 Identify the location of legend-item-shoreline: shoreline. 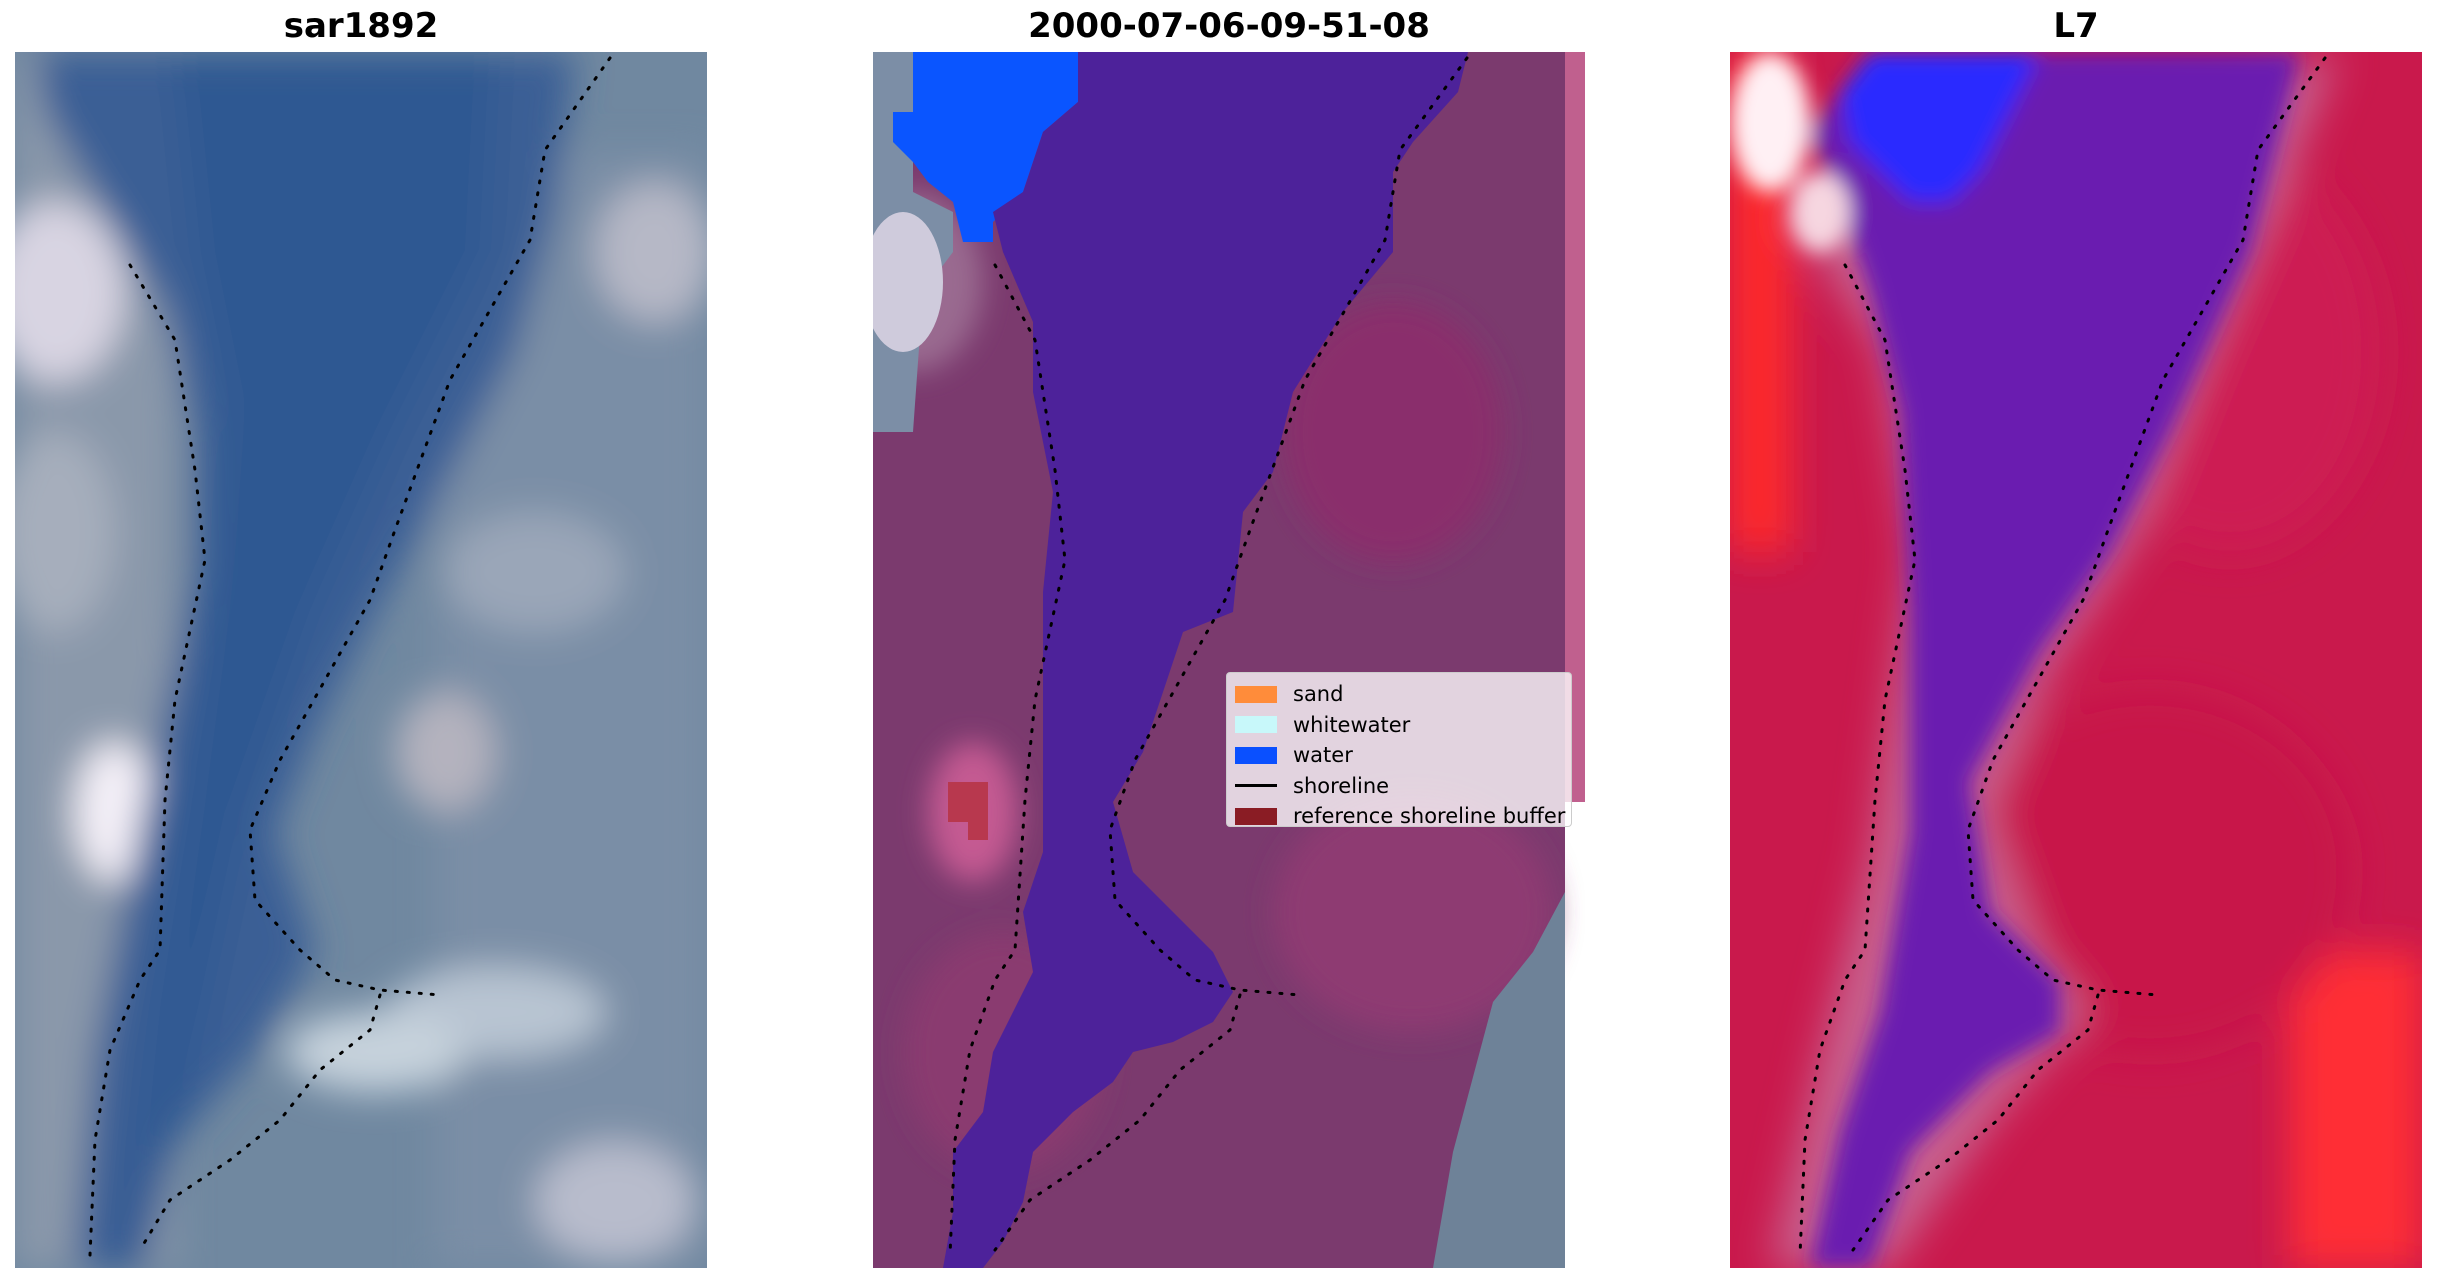
(1399, 786).